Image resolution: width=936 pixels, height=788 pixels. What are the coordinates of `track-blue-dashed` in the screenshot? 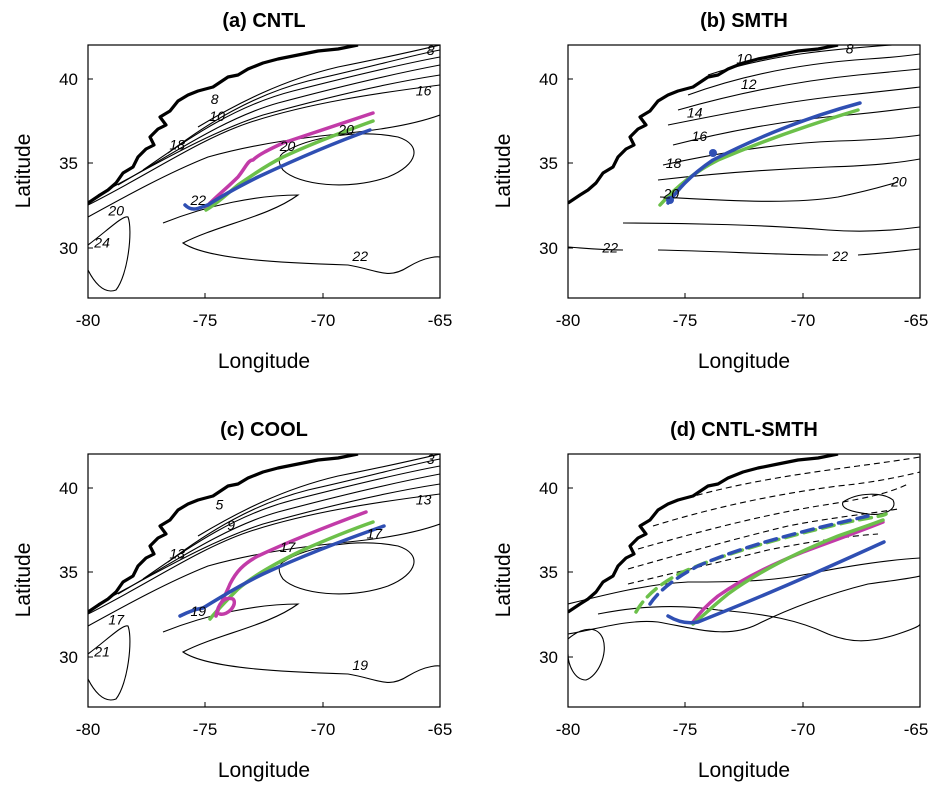 It's located at (759, 560).